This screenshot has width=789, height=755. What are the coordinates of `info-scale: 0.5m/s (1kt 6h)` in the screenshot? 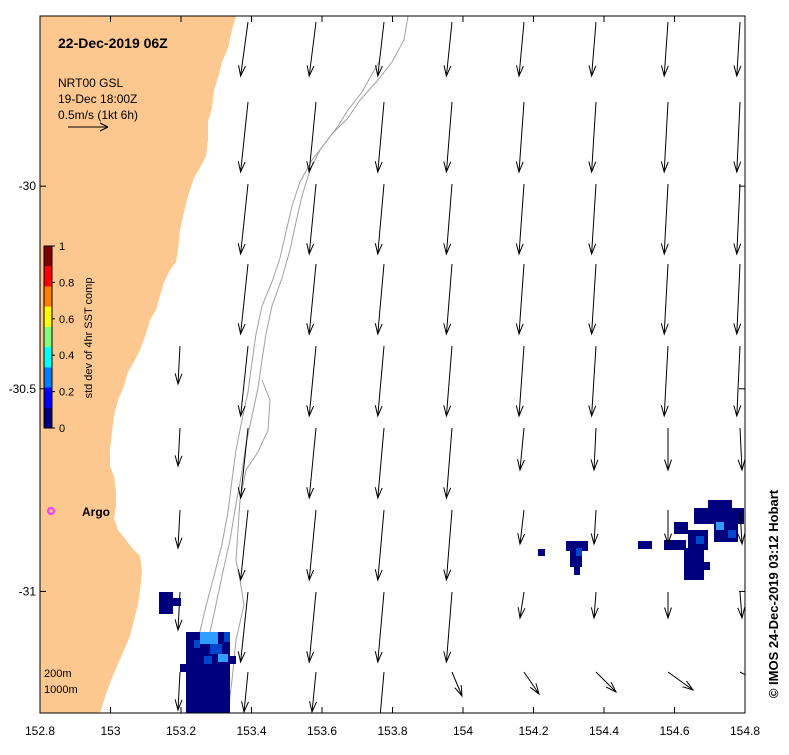 It's located at (98, 115).